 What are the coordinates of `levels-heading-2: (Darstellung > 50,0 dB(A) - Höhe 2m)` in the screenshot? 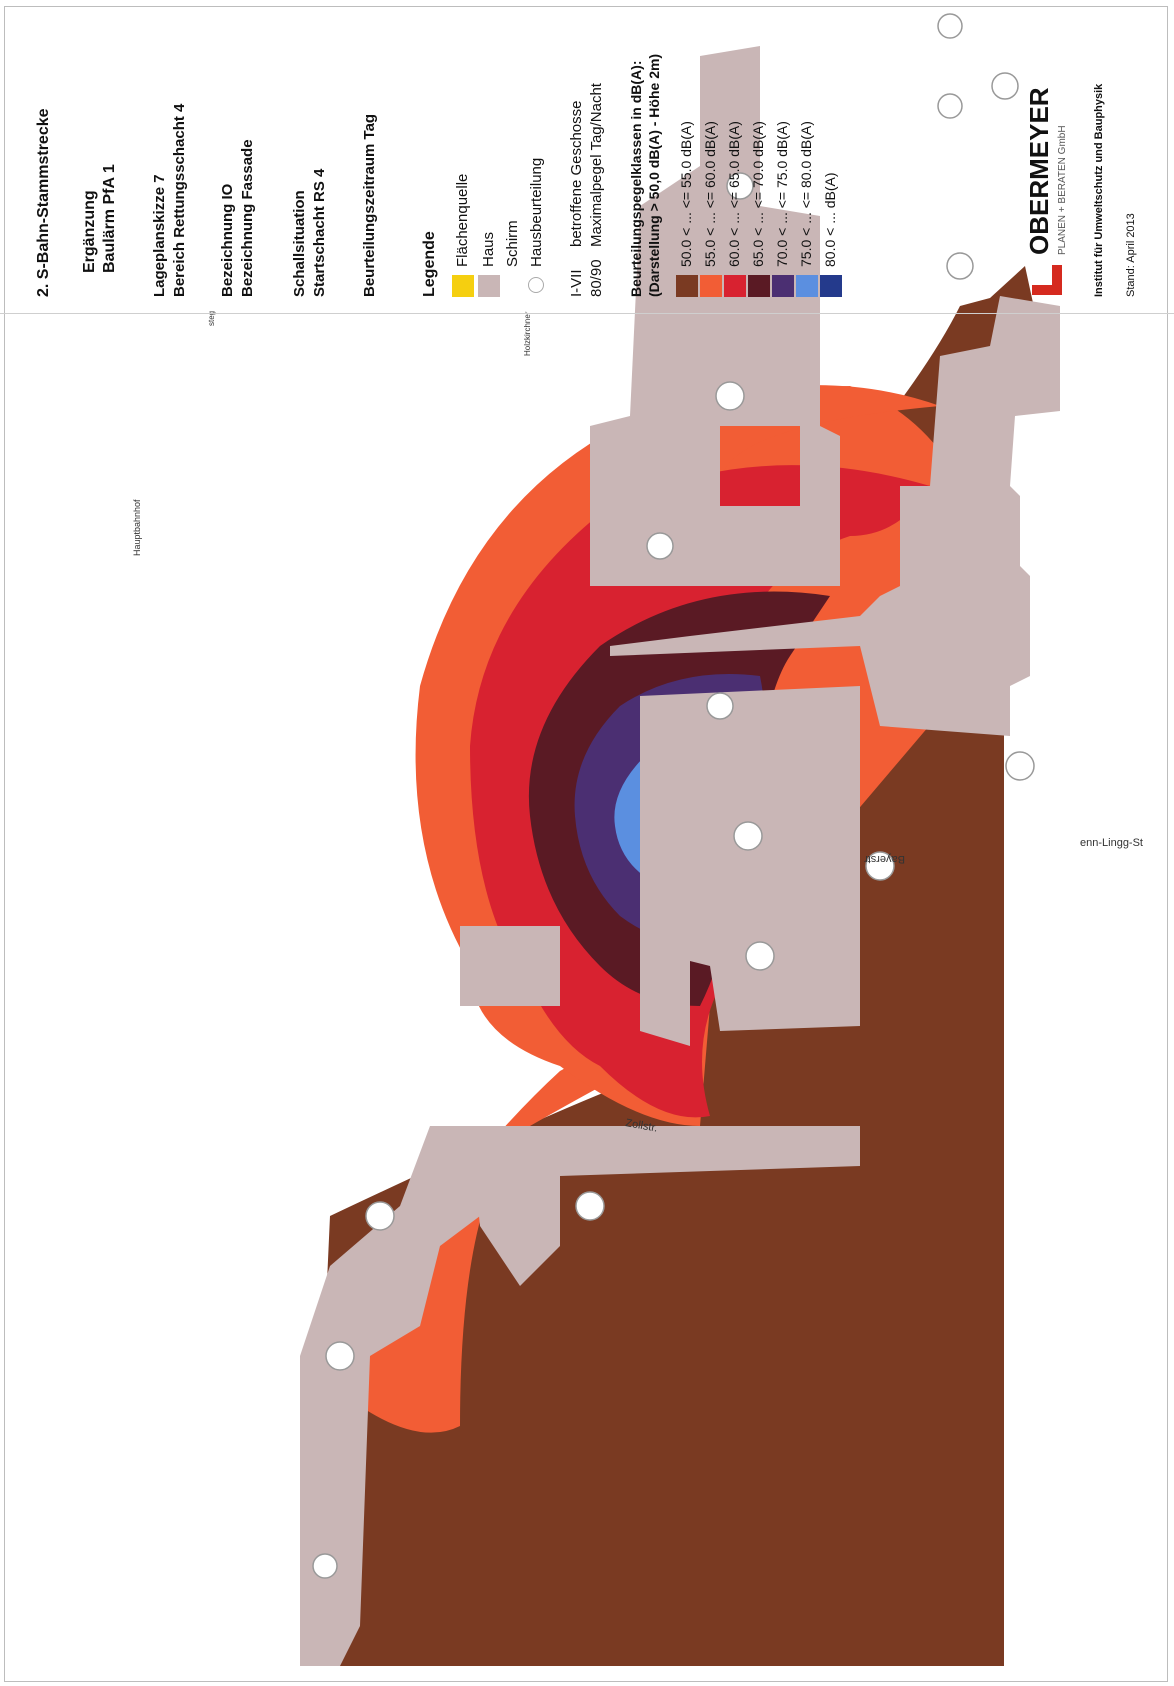 It's located at (654, 175).